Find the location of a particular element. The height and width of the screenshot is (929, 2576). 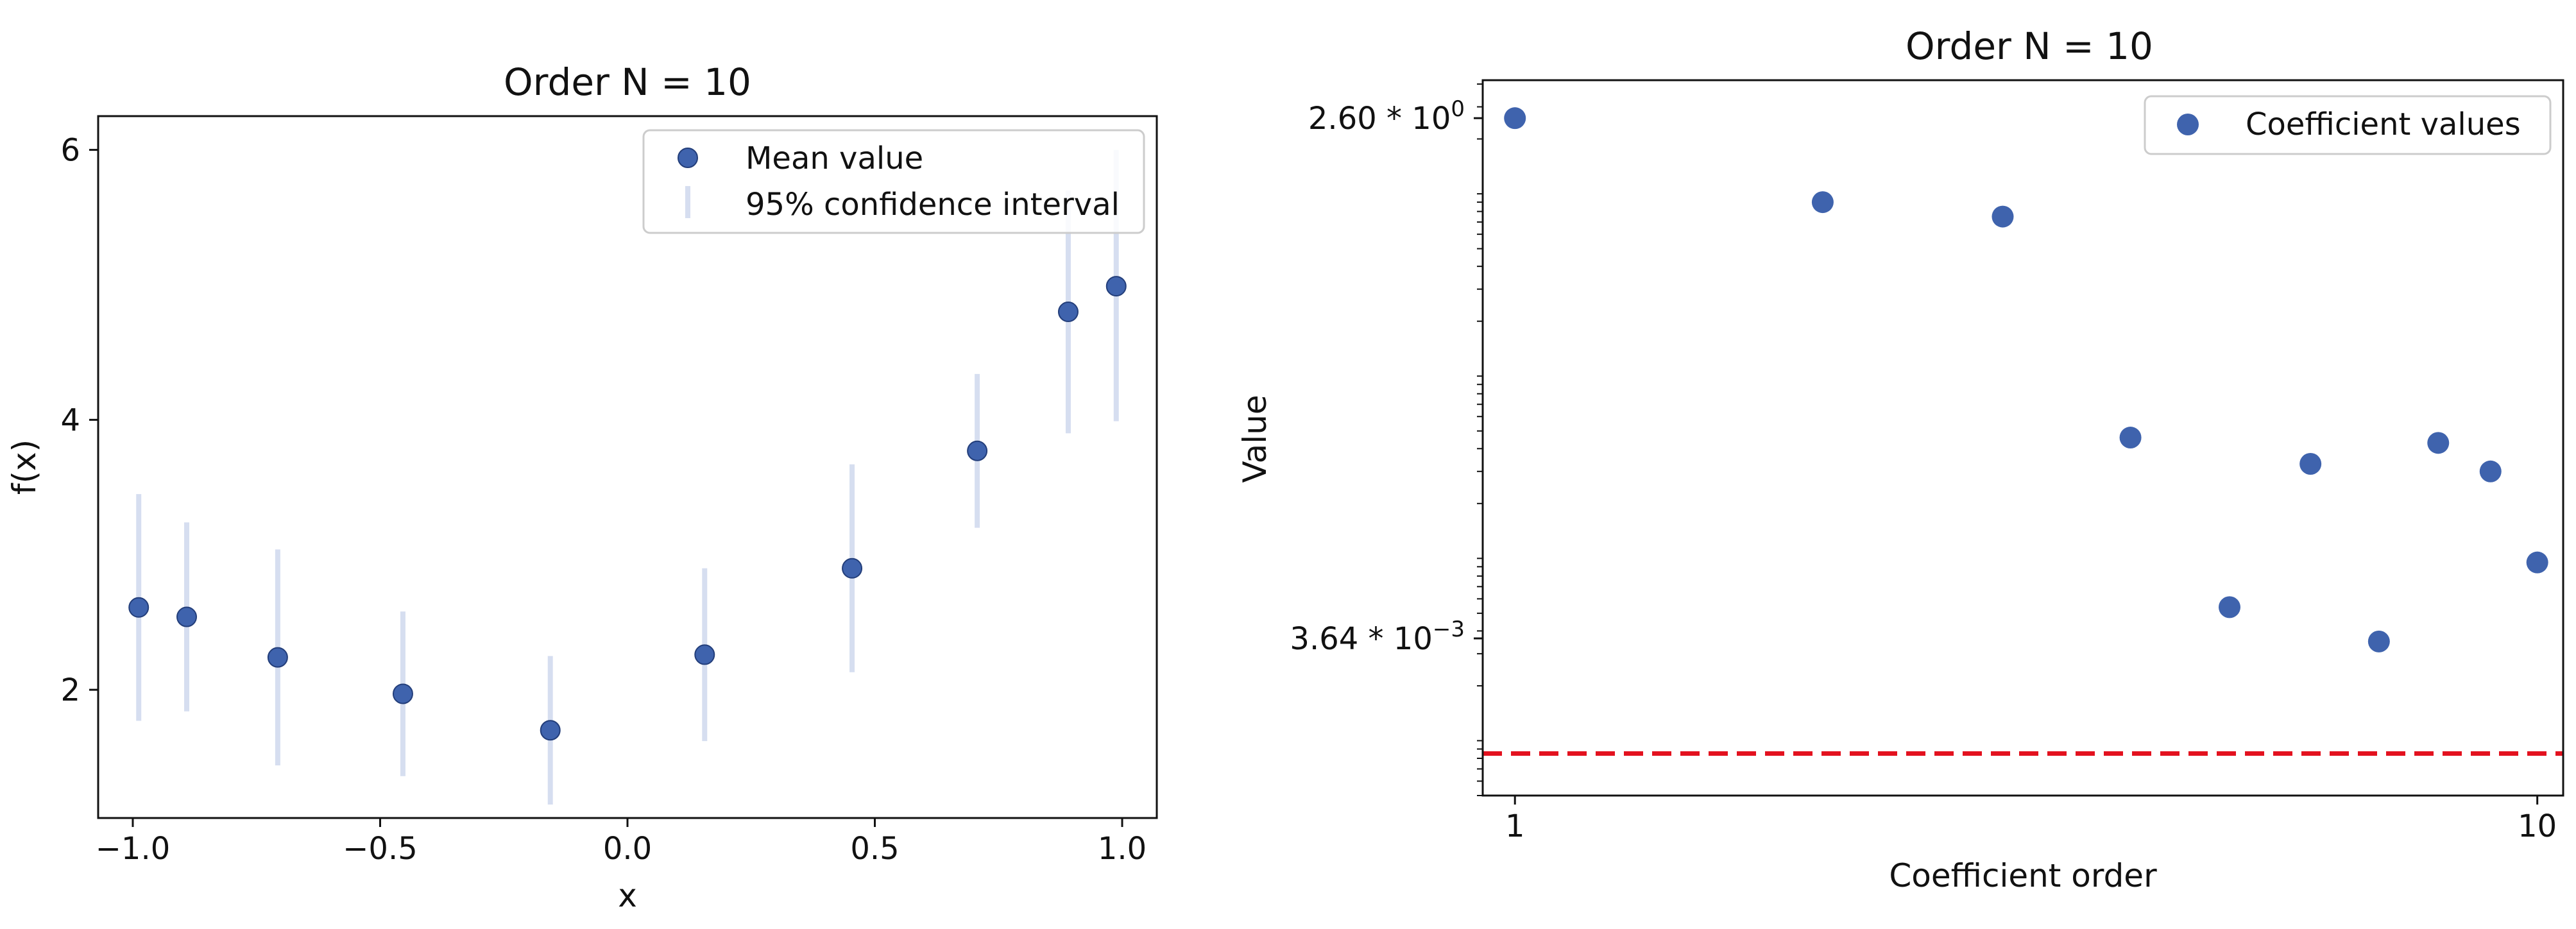

legend-mean-label: Mean value is located at coordinates (835, 158).